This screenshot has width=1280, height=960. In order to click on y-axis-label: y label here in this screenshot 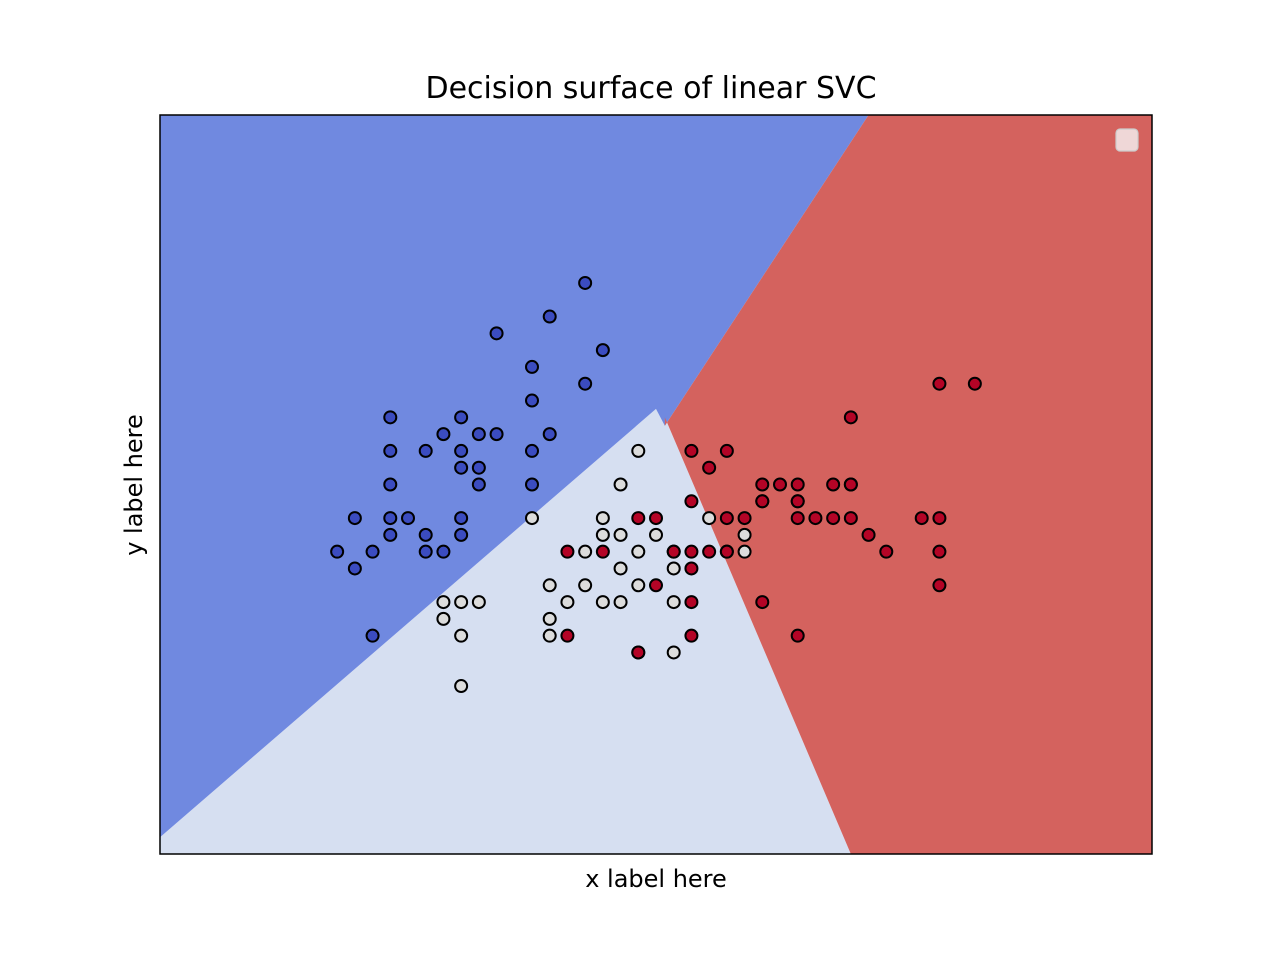, I will do `click(134, 485)`.